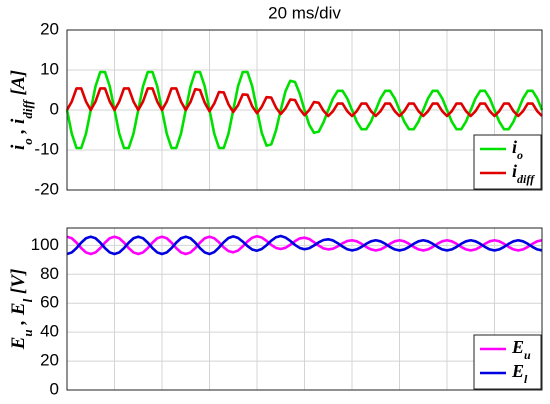 The image size is (550, 404). I want to click on y-axis-label-part: [V], so click(18, 284).